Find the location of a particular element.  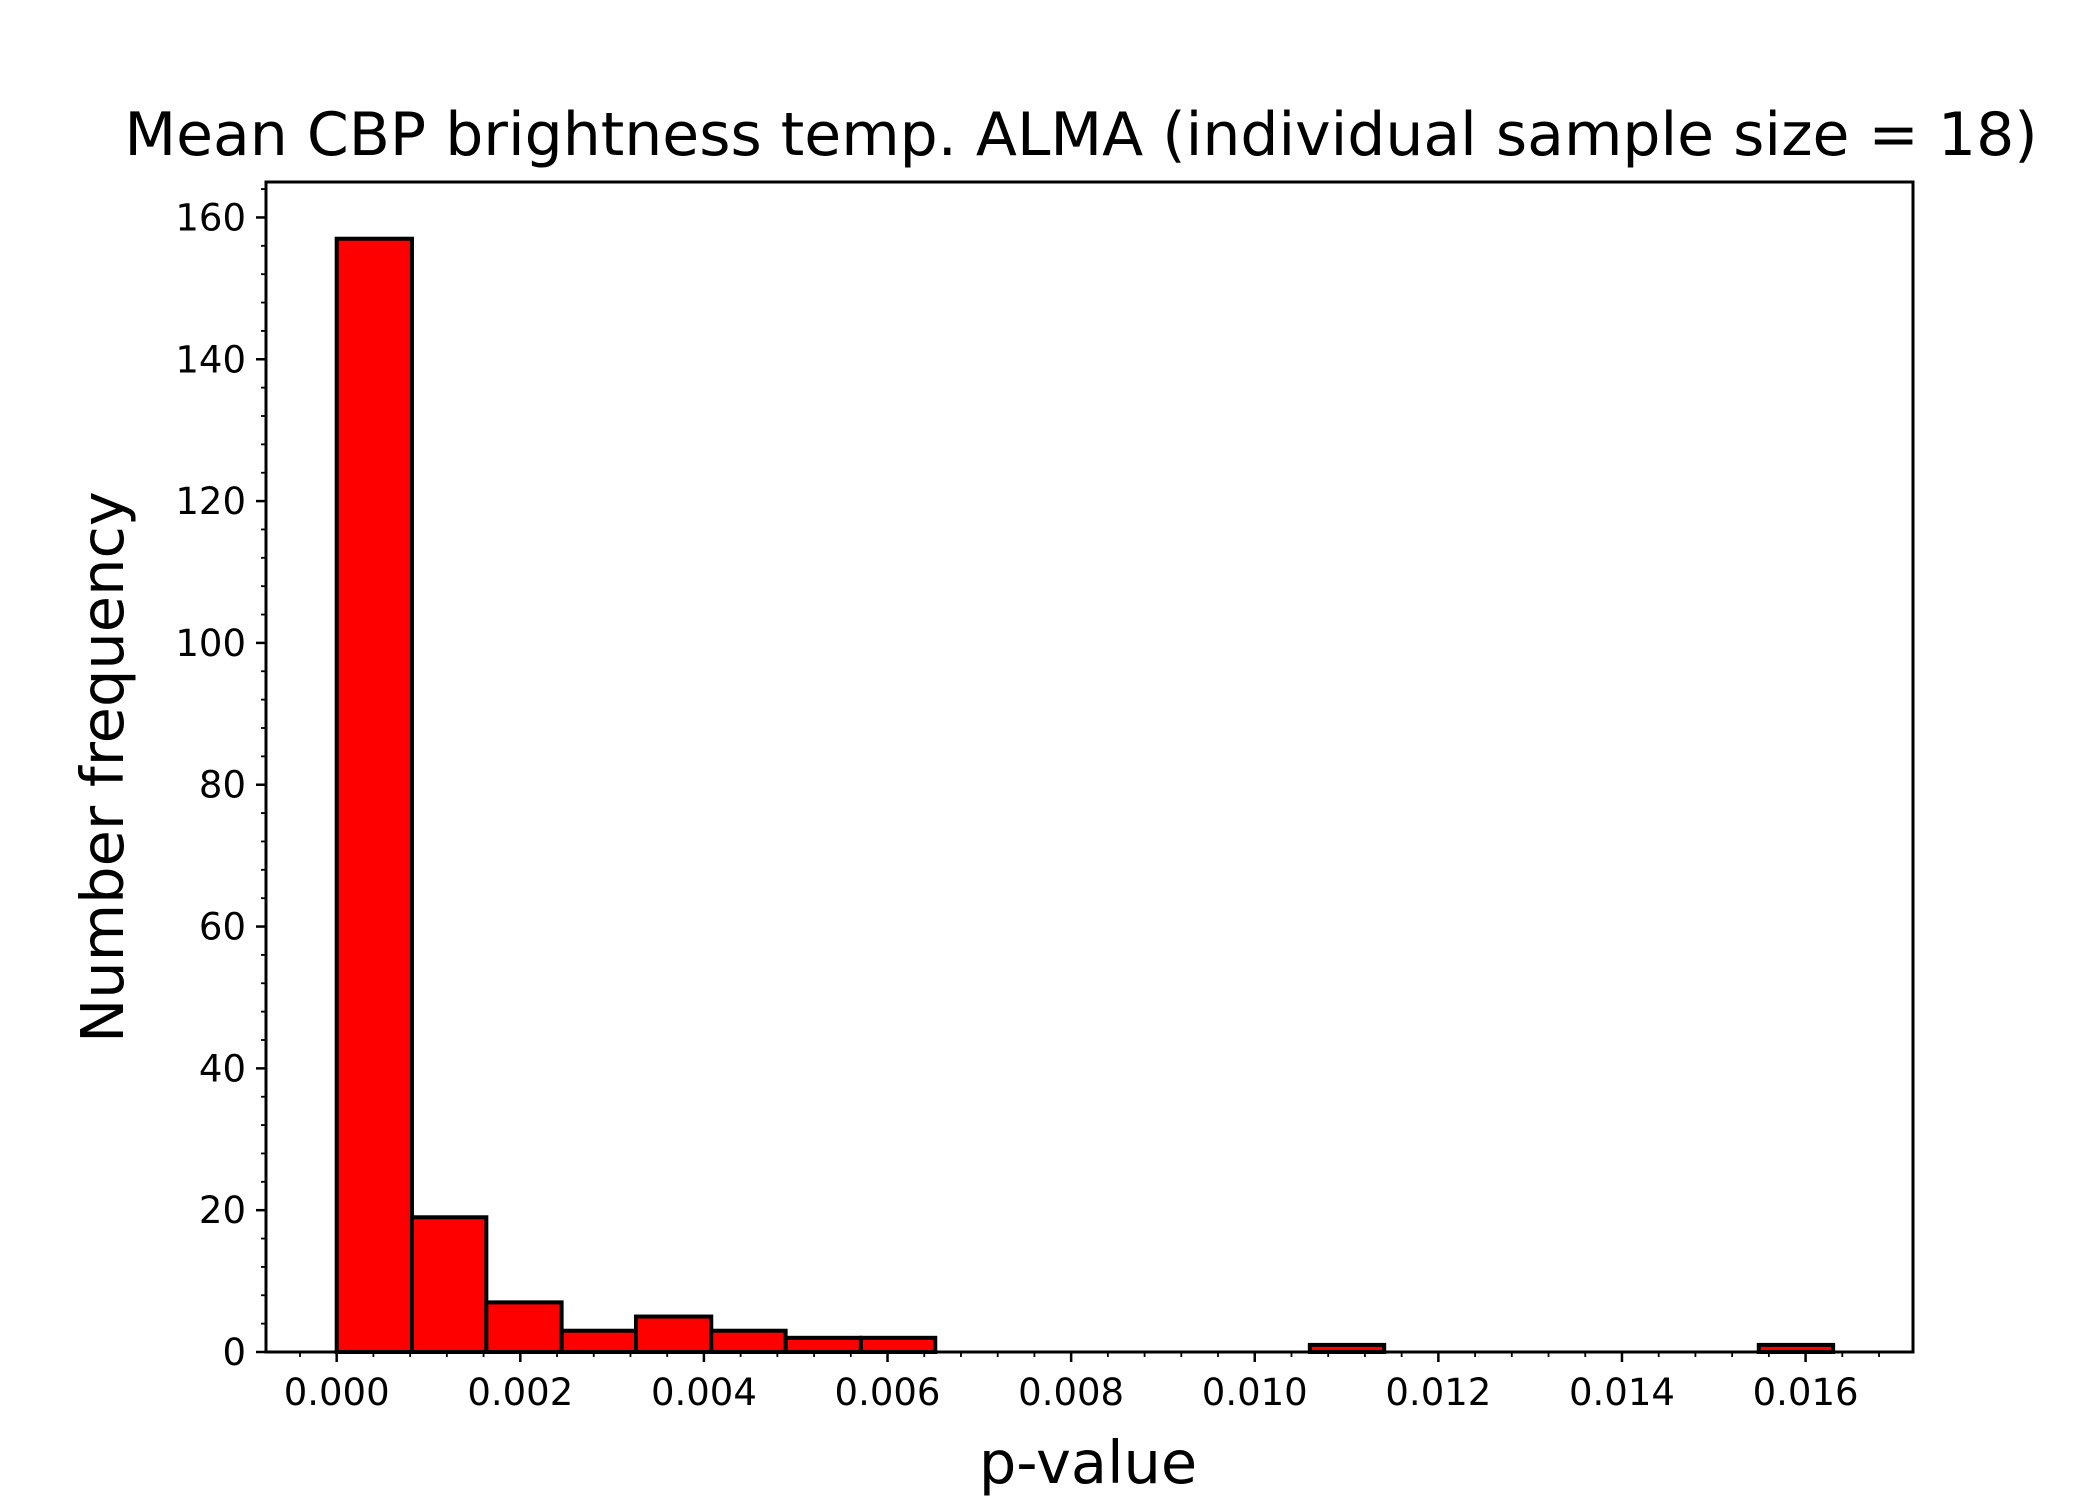

y-tick-label: 0 is located at coordinates (234, 1352).